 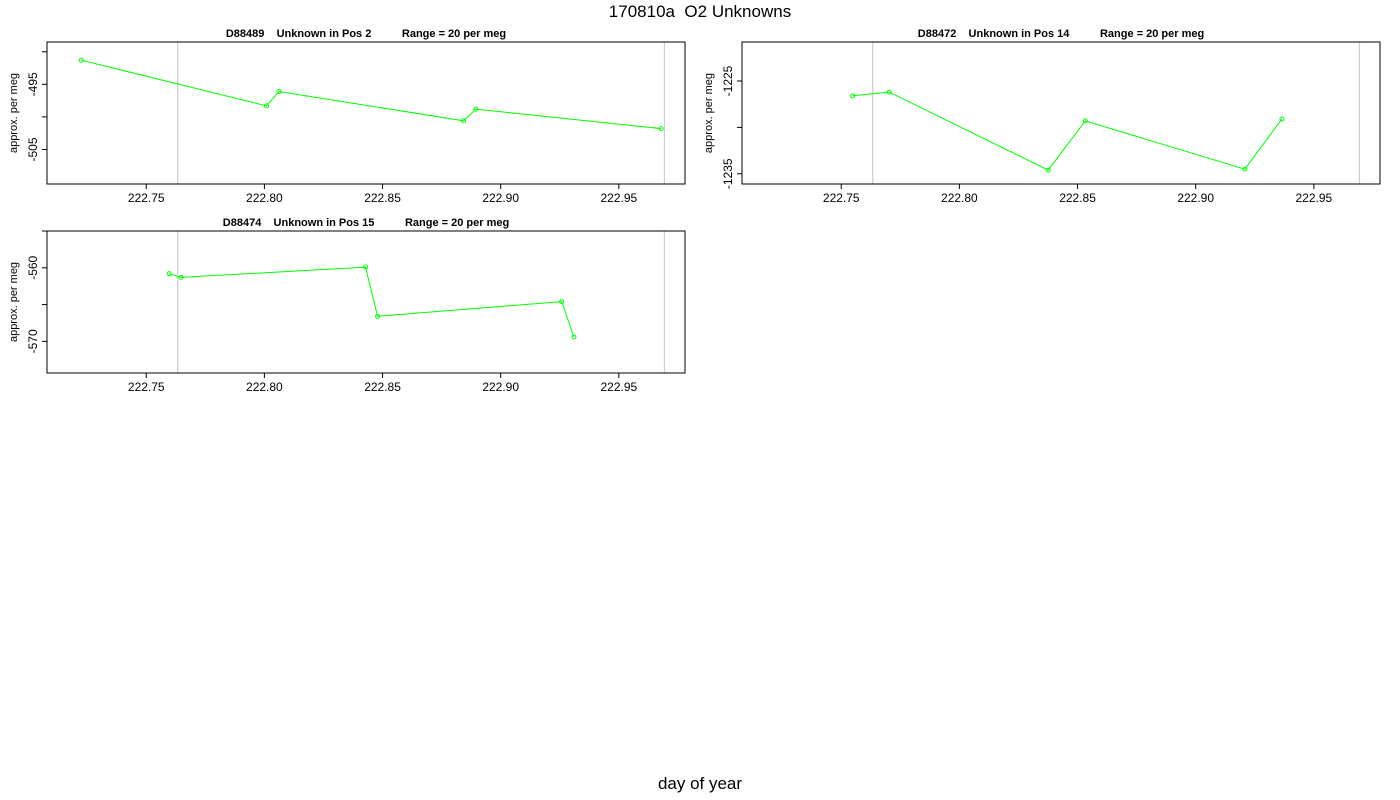 I want to click on panel-3-y-tick-label-1: -570, so click(x=33, y=341).